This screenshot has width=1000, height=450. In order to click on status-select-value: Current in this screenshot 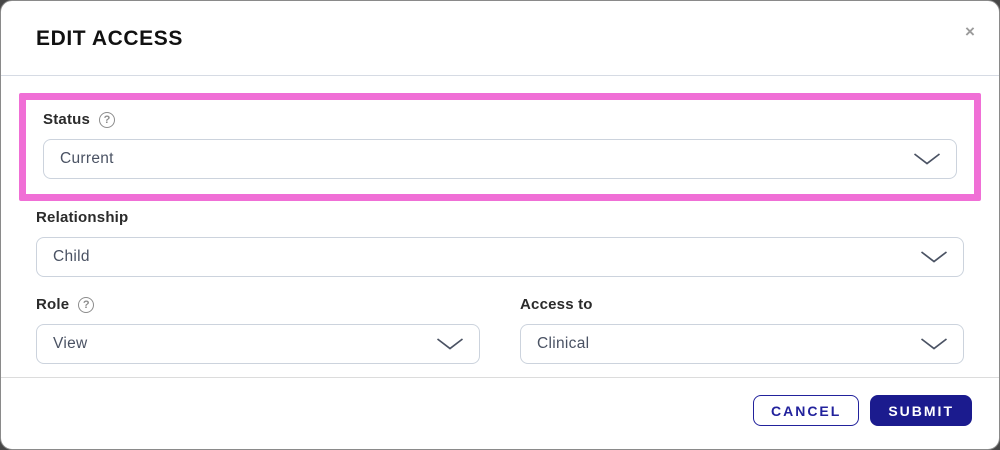, I will do `click(87, 158)`.